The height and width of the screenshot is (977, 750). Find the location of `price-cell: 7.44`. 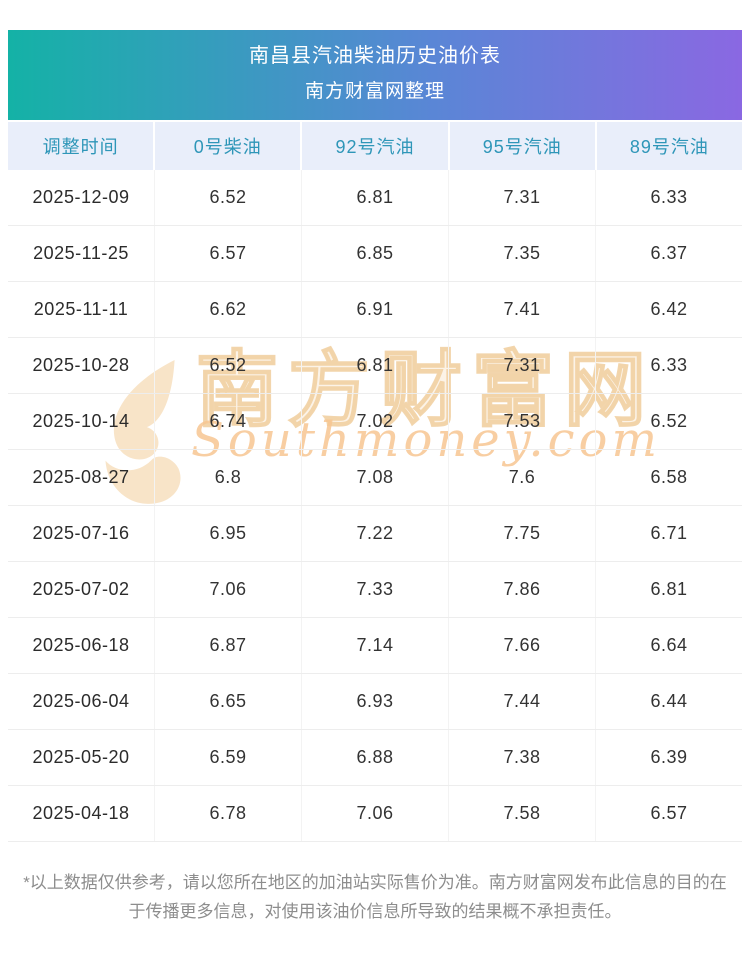

price-cell: 7.44 is located at coordinates (522, 701).